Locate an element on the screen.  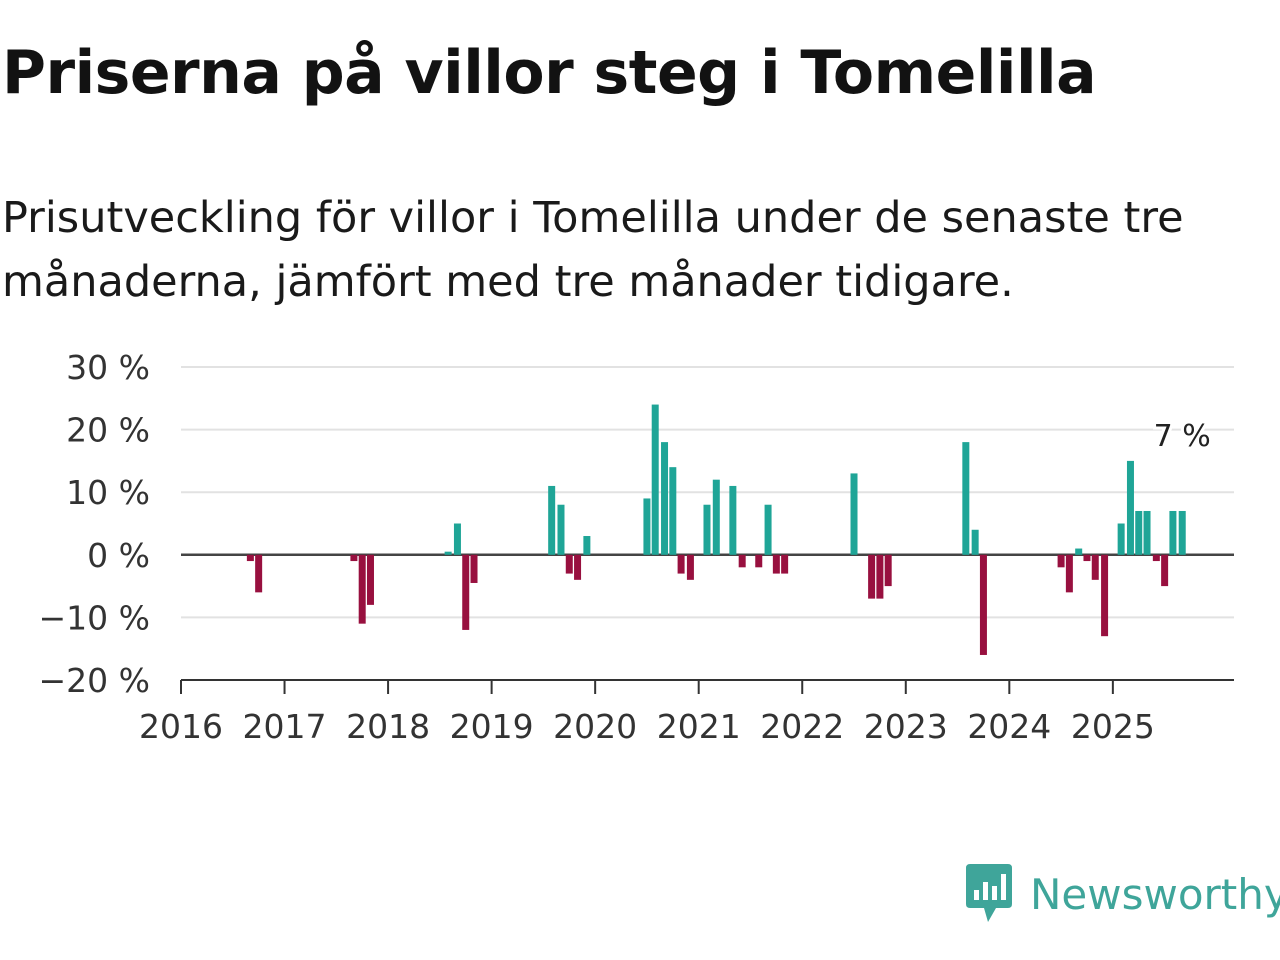
brand-logo: Newsworthy is located at coordinates (1122, 894).